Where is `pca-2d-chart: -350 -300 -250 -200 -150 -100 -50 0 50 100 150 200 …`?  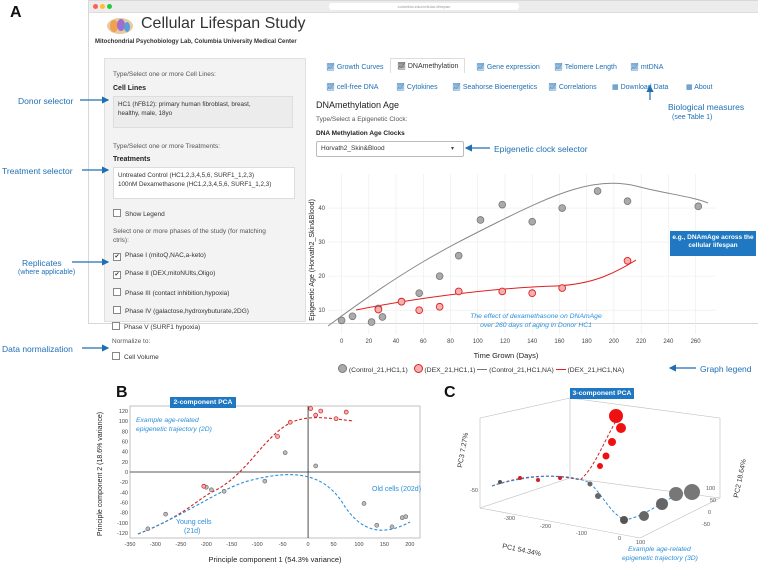 pca-2d-chart: -350 -300 -250 -200 -150 -100 -50 0 50 100 150 200 … is located at coordinates (259, 484).